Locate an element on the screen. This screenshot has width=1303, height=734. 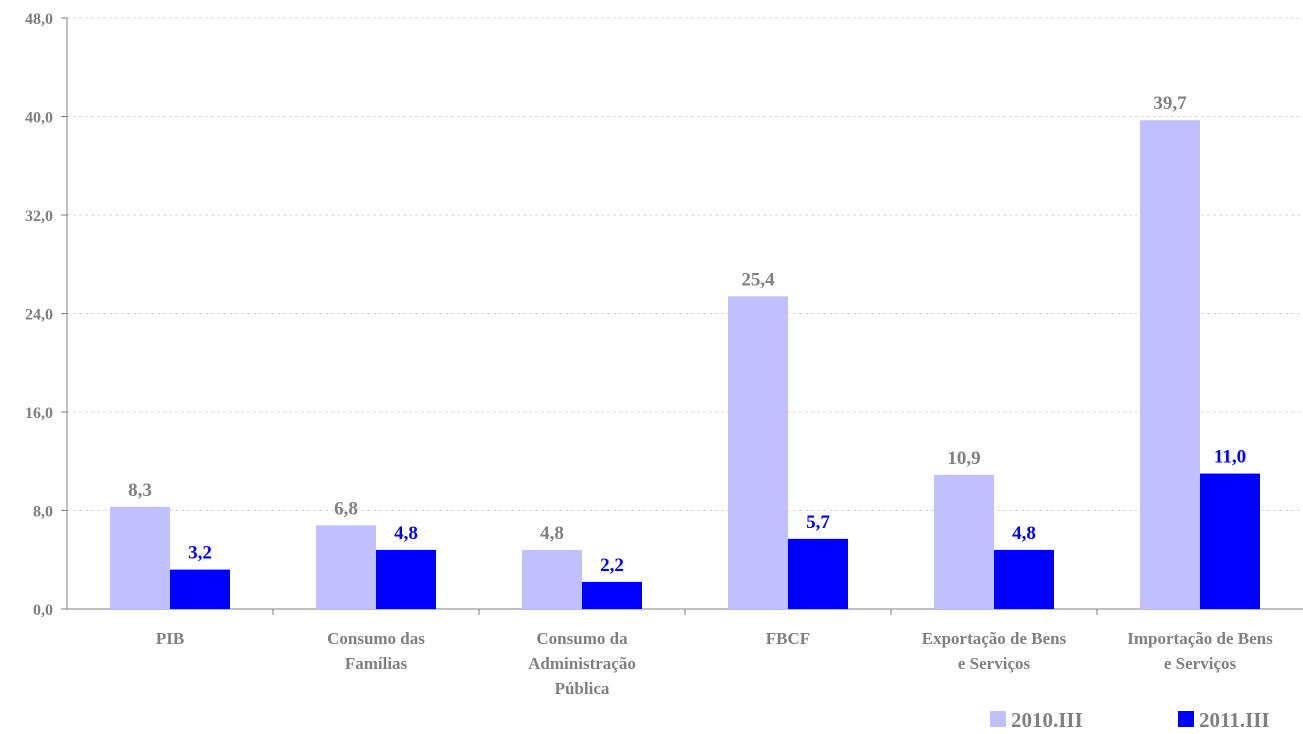
category-label: Consumo da is located at coordinates (582, 638).